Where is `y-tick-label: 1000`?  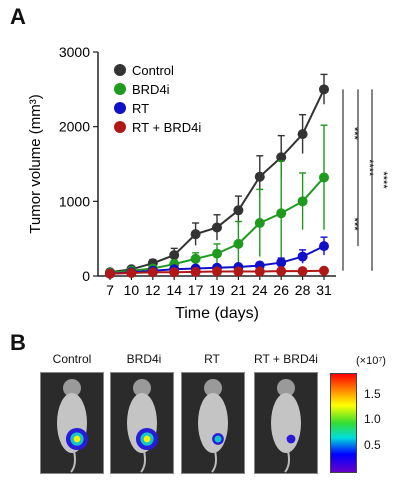
y-tick-label: 1000 is located at coordinates (74, 201).